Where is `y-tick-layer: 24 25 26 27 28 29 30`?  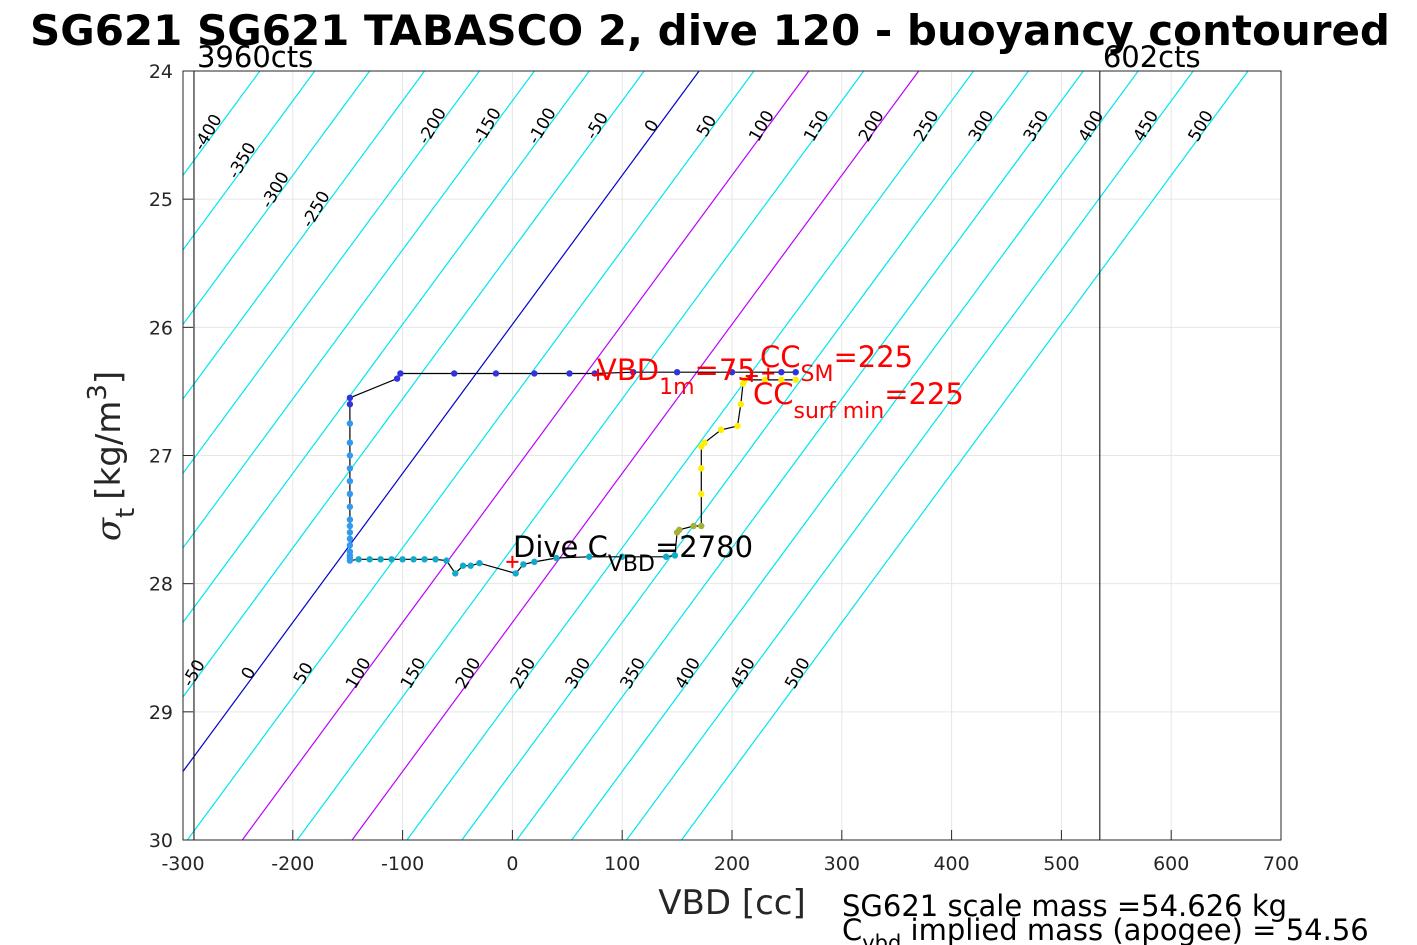
y-tick-layer: 24 25 26 27 28 29 30 is located at coordinates (171, 456).